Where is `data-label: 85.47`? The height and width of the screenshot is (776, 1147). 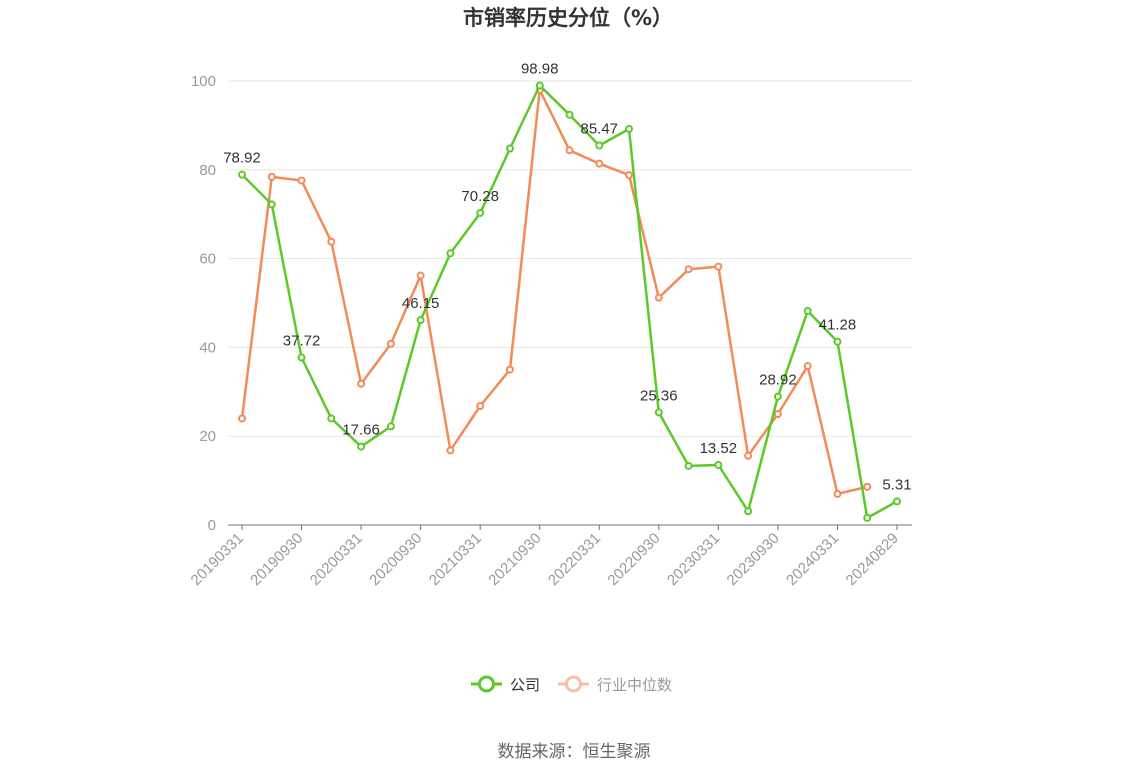
data-label: 85.47 is located at coordinates (599, 129).